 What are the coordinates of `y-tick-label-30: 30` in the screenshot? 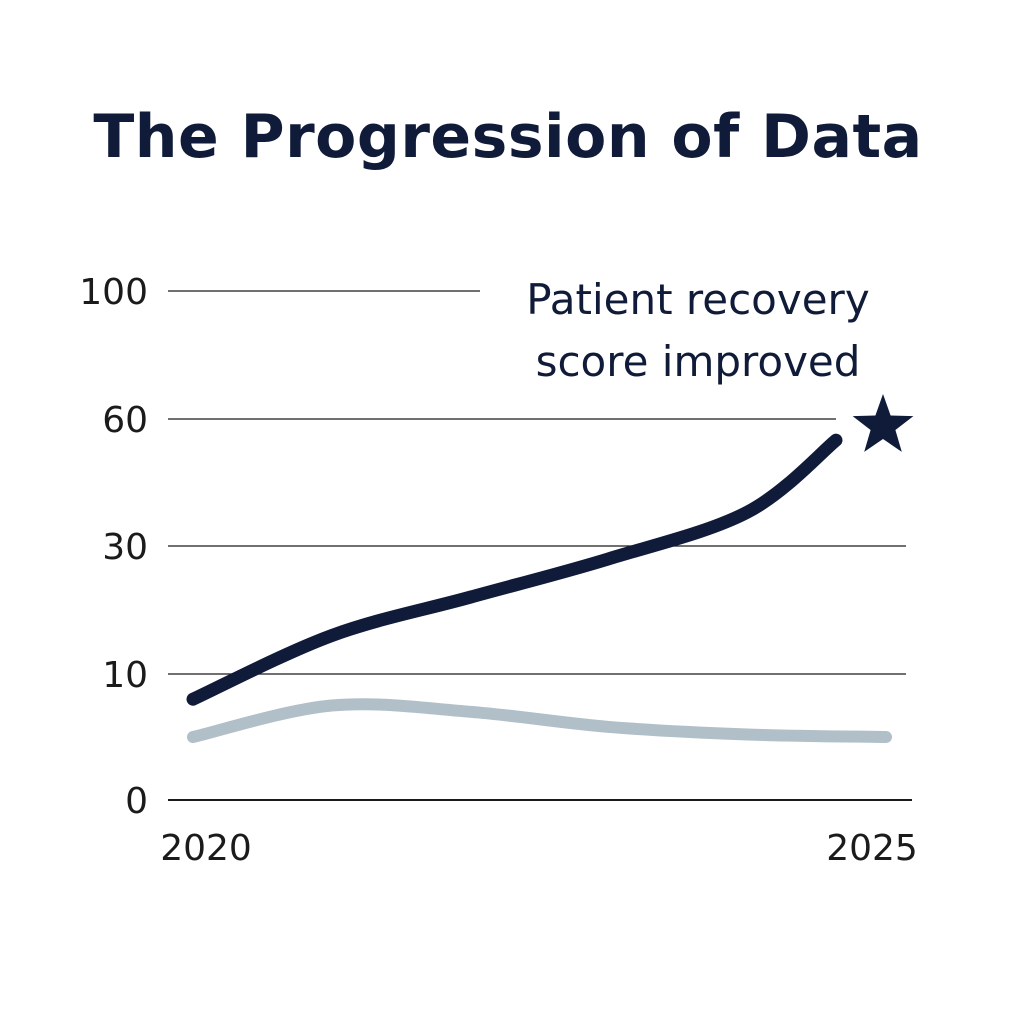 It's located at (125, 547).